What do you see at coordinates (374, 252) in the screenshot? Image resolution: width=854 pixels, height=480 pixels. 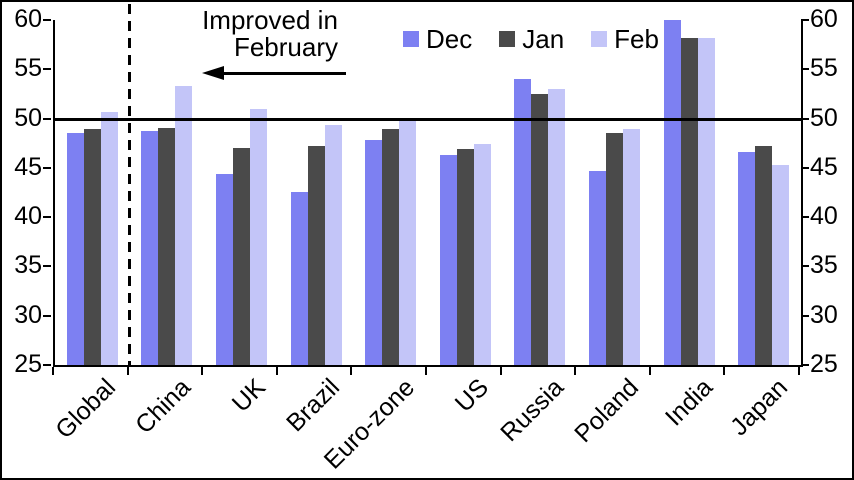 I see `bar-euro-zone-dec` at bounding box center [374, 252].